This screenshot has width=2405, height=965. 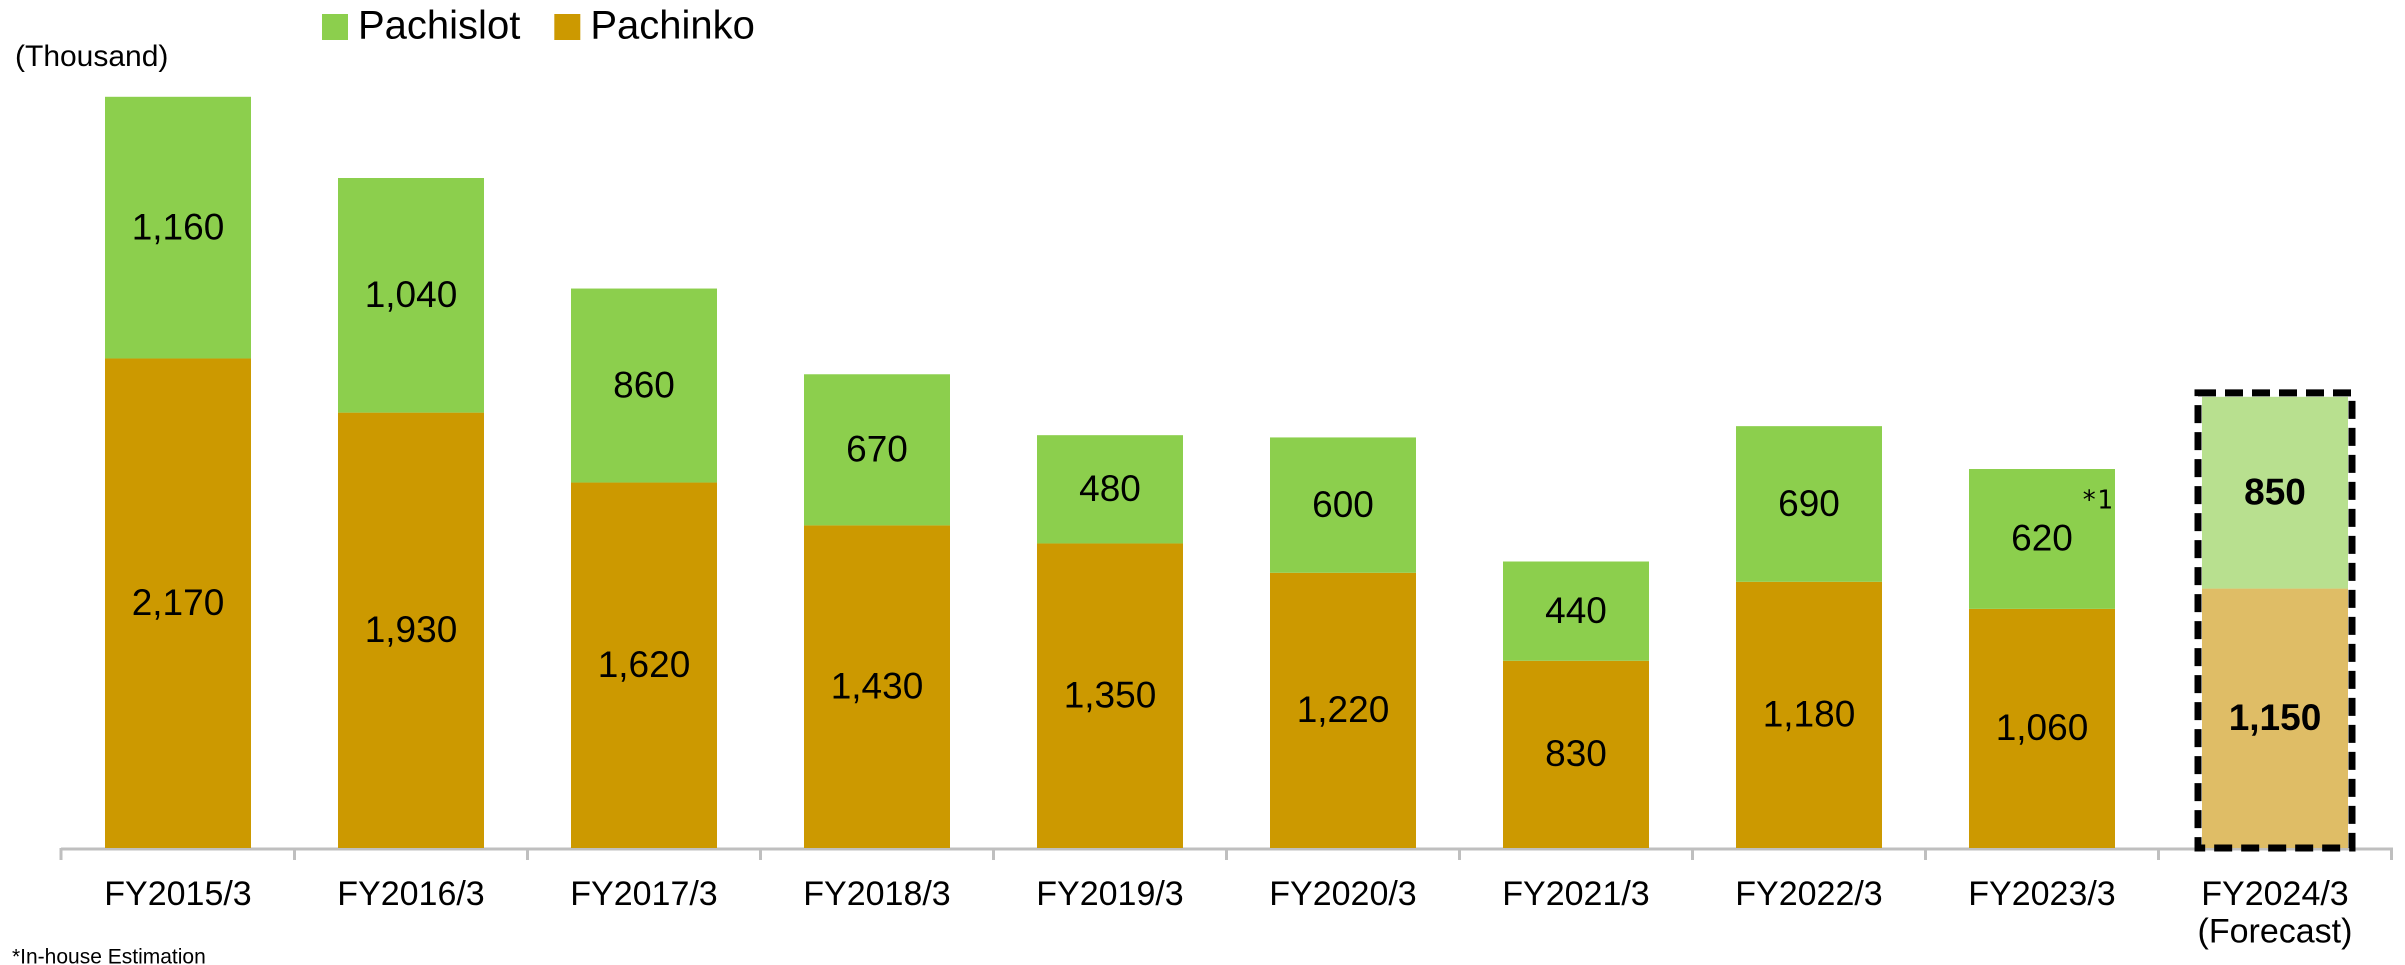 I want to click on data-label: 1,220, so click(x=1343, y=709).